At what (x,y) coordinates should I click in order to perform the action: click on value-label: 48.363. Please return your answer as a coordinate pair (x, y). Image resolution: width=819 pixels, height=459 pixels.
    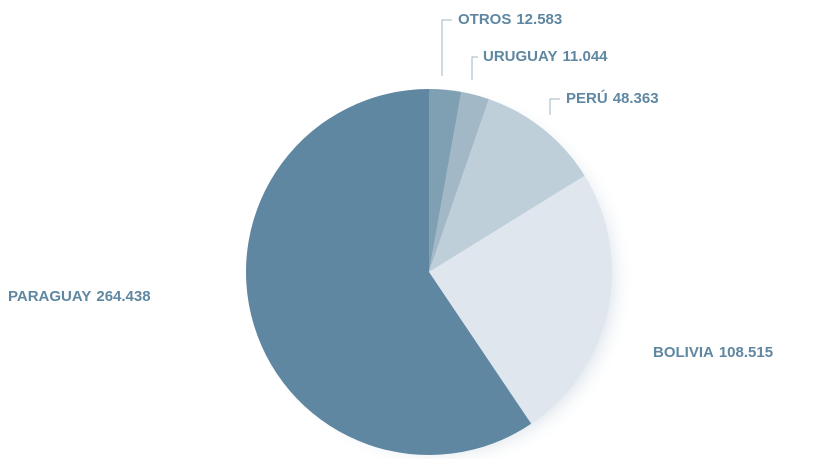
    Looking at the image, I should click on (636, 98).